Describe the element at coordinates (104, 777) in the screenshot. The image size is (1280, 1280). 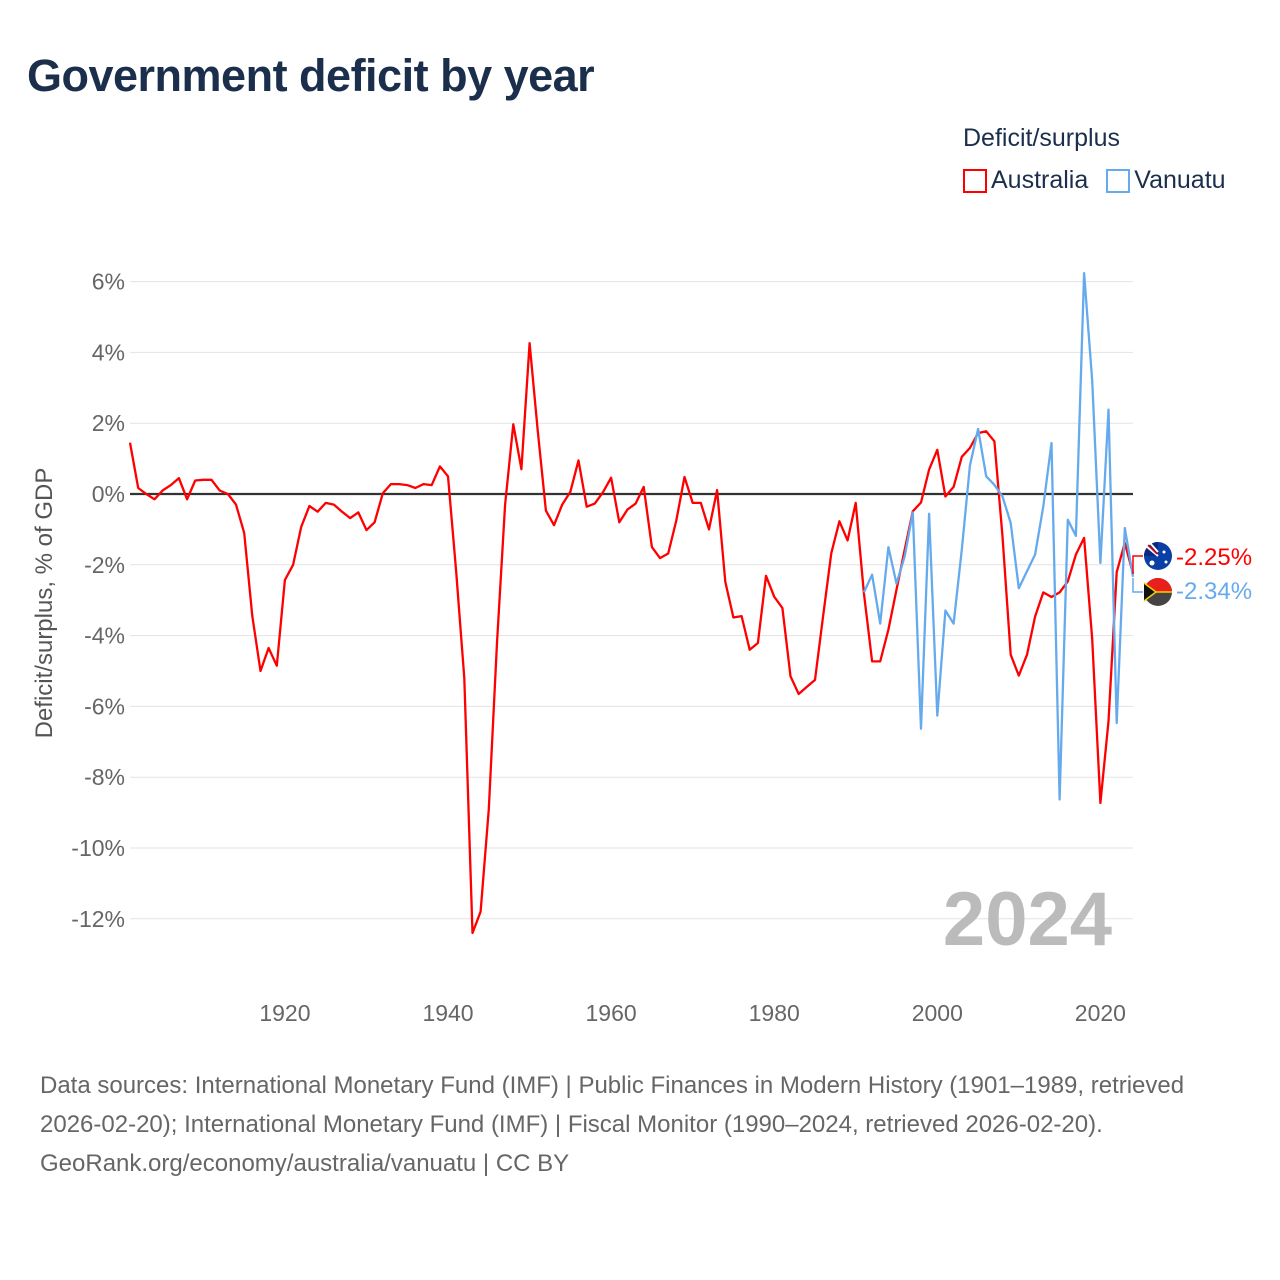
I see `y-tick-label: -8%` at that location.